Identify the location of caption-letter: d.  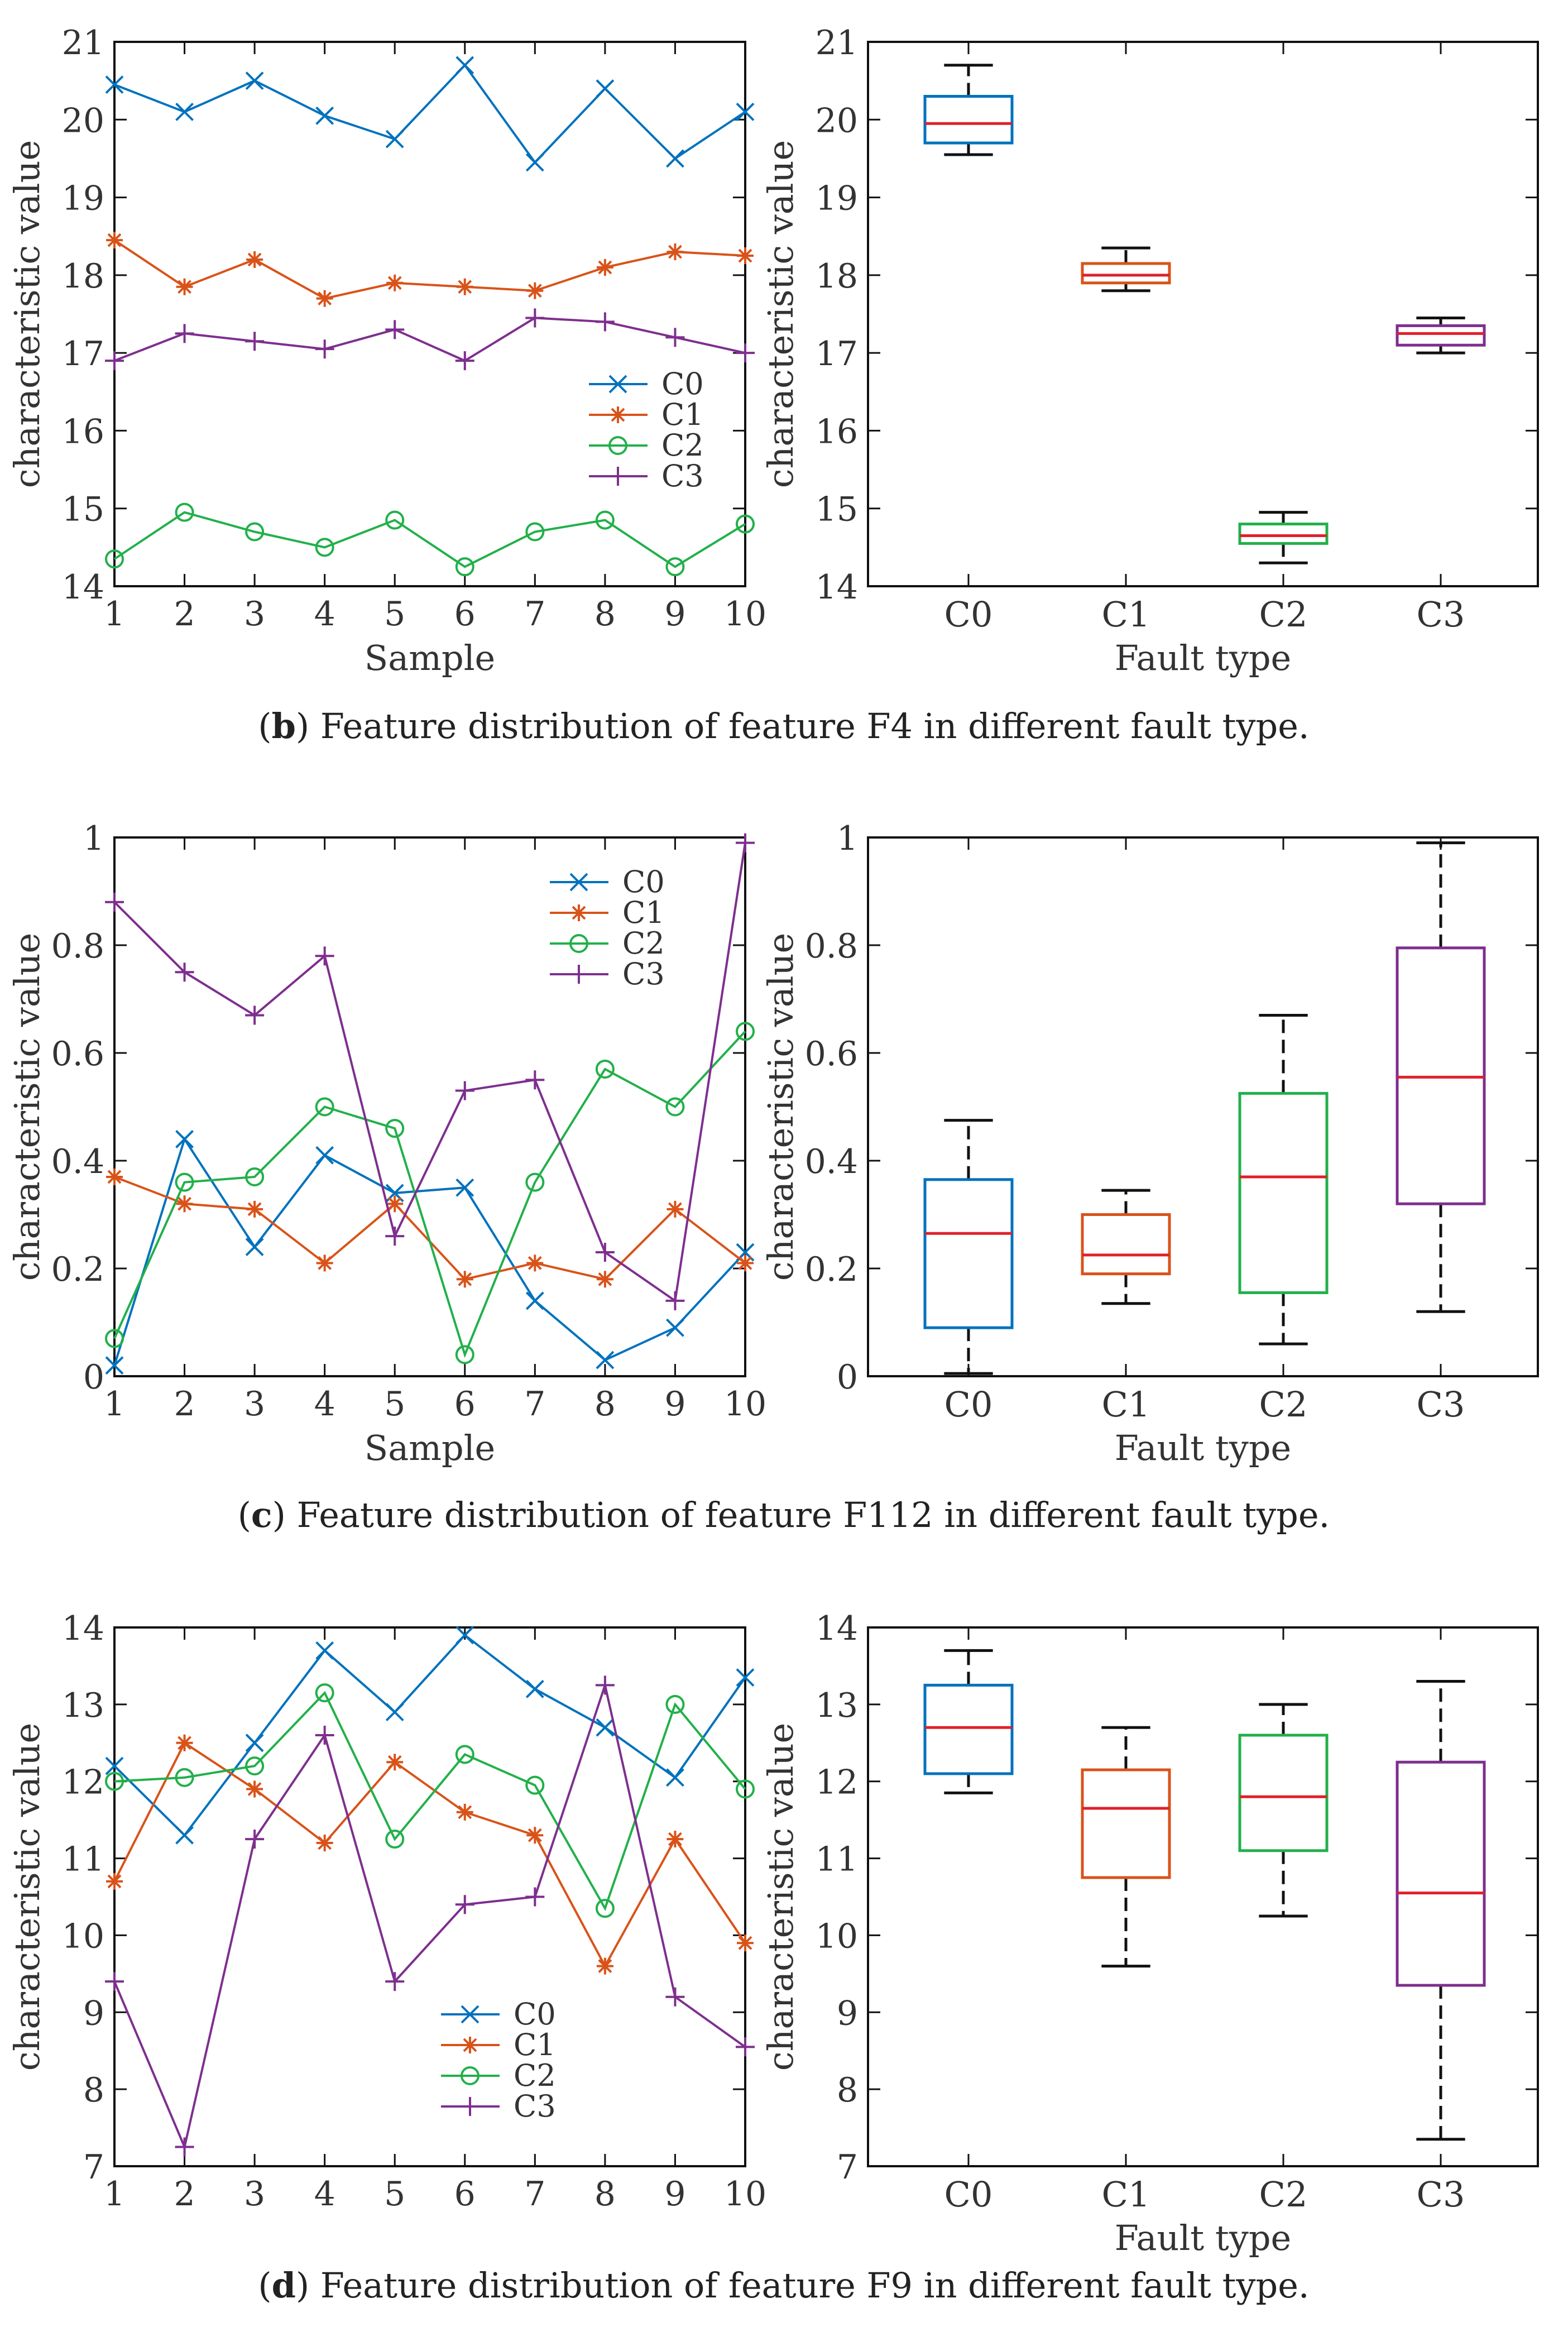
(284, 2285).